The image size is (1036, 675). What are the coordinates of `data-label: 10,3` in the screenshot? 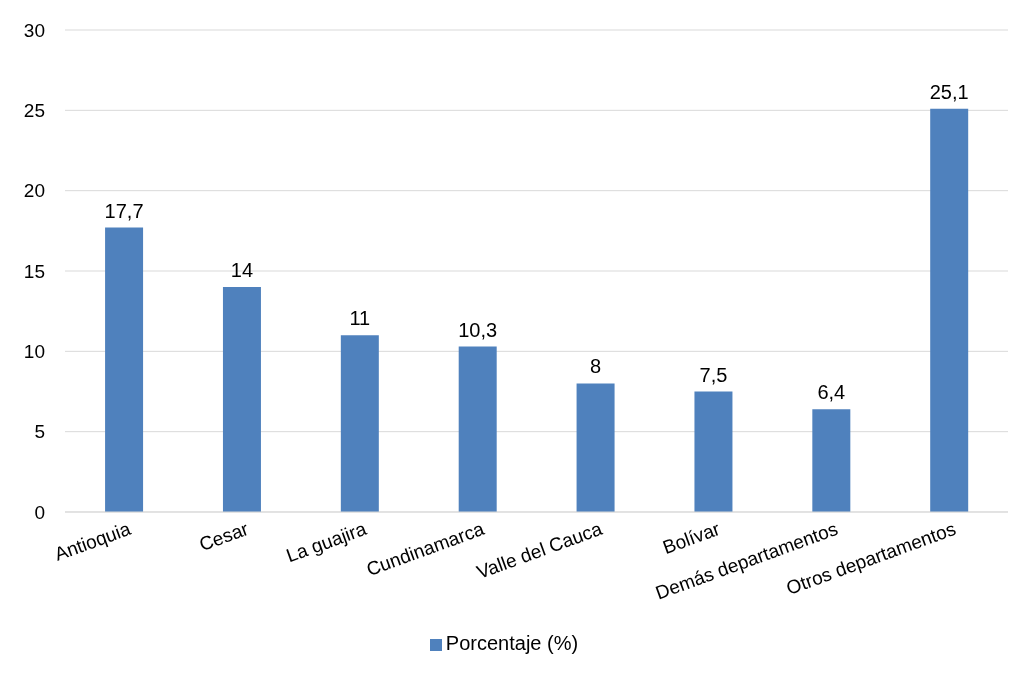 It's located at (478, 329).